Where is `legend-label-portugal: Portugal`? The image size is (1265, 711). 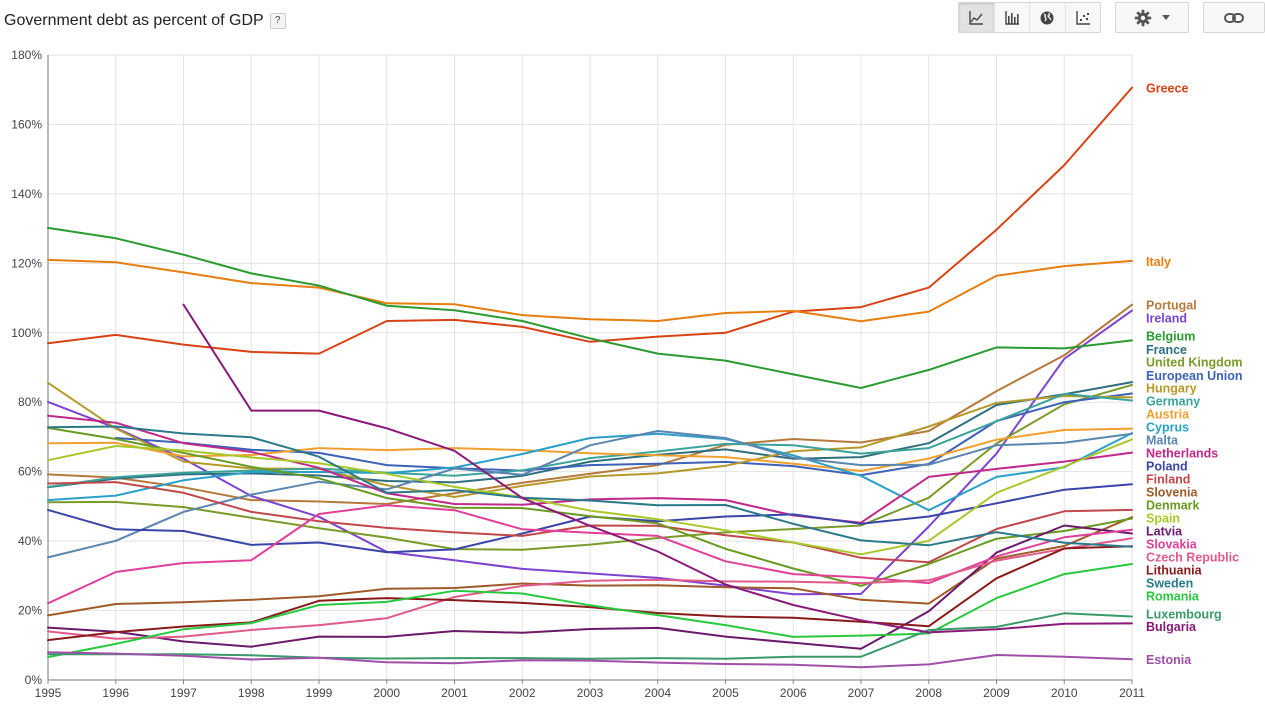 legend-label-portugal: Portugal is located at coordinates (1171, 306).